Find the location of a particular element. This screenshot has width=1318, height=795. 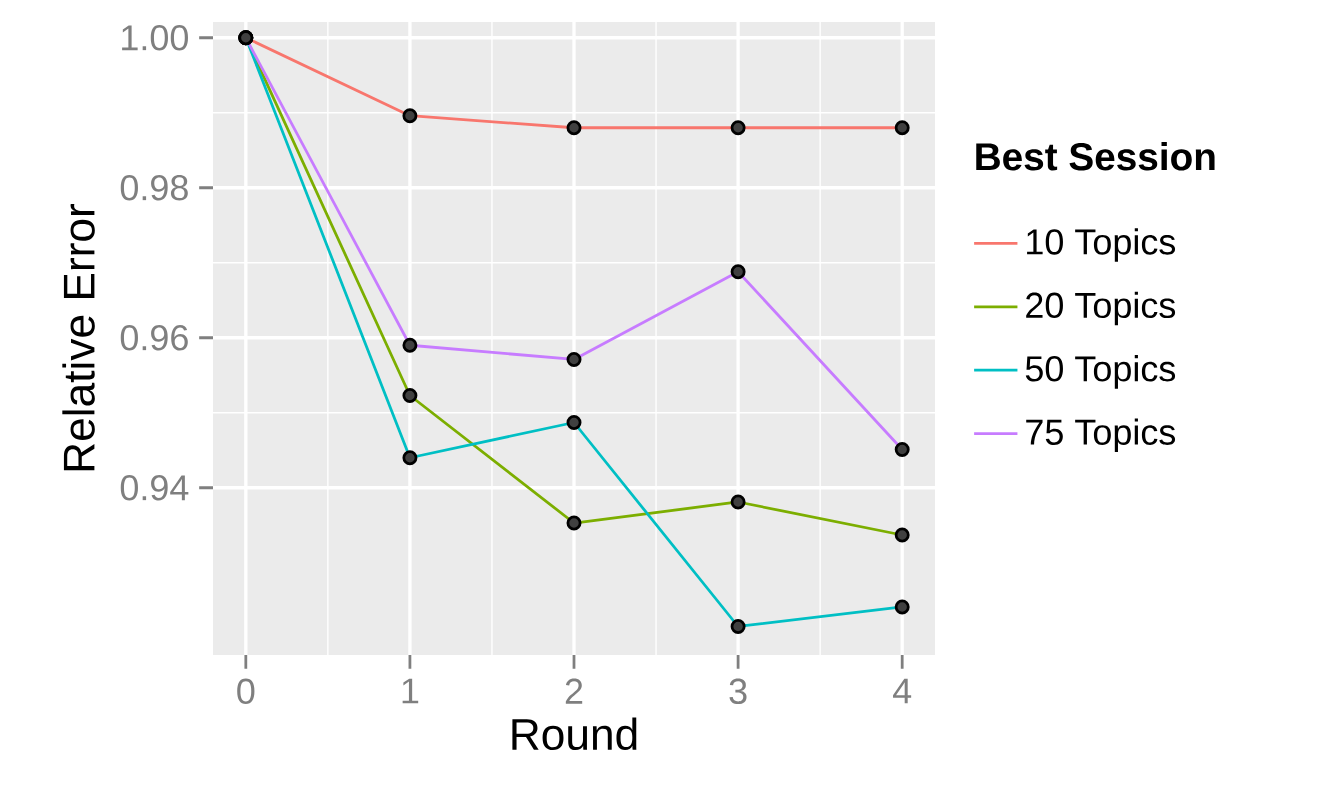

legend-title: Best Session is located at coordinates (1095, 156).